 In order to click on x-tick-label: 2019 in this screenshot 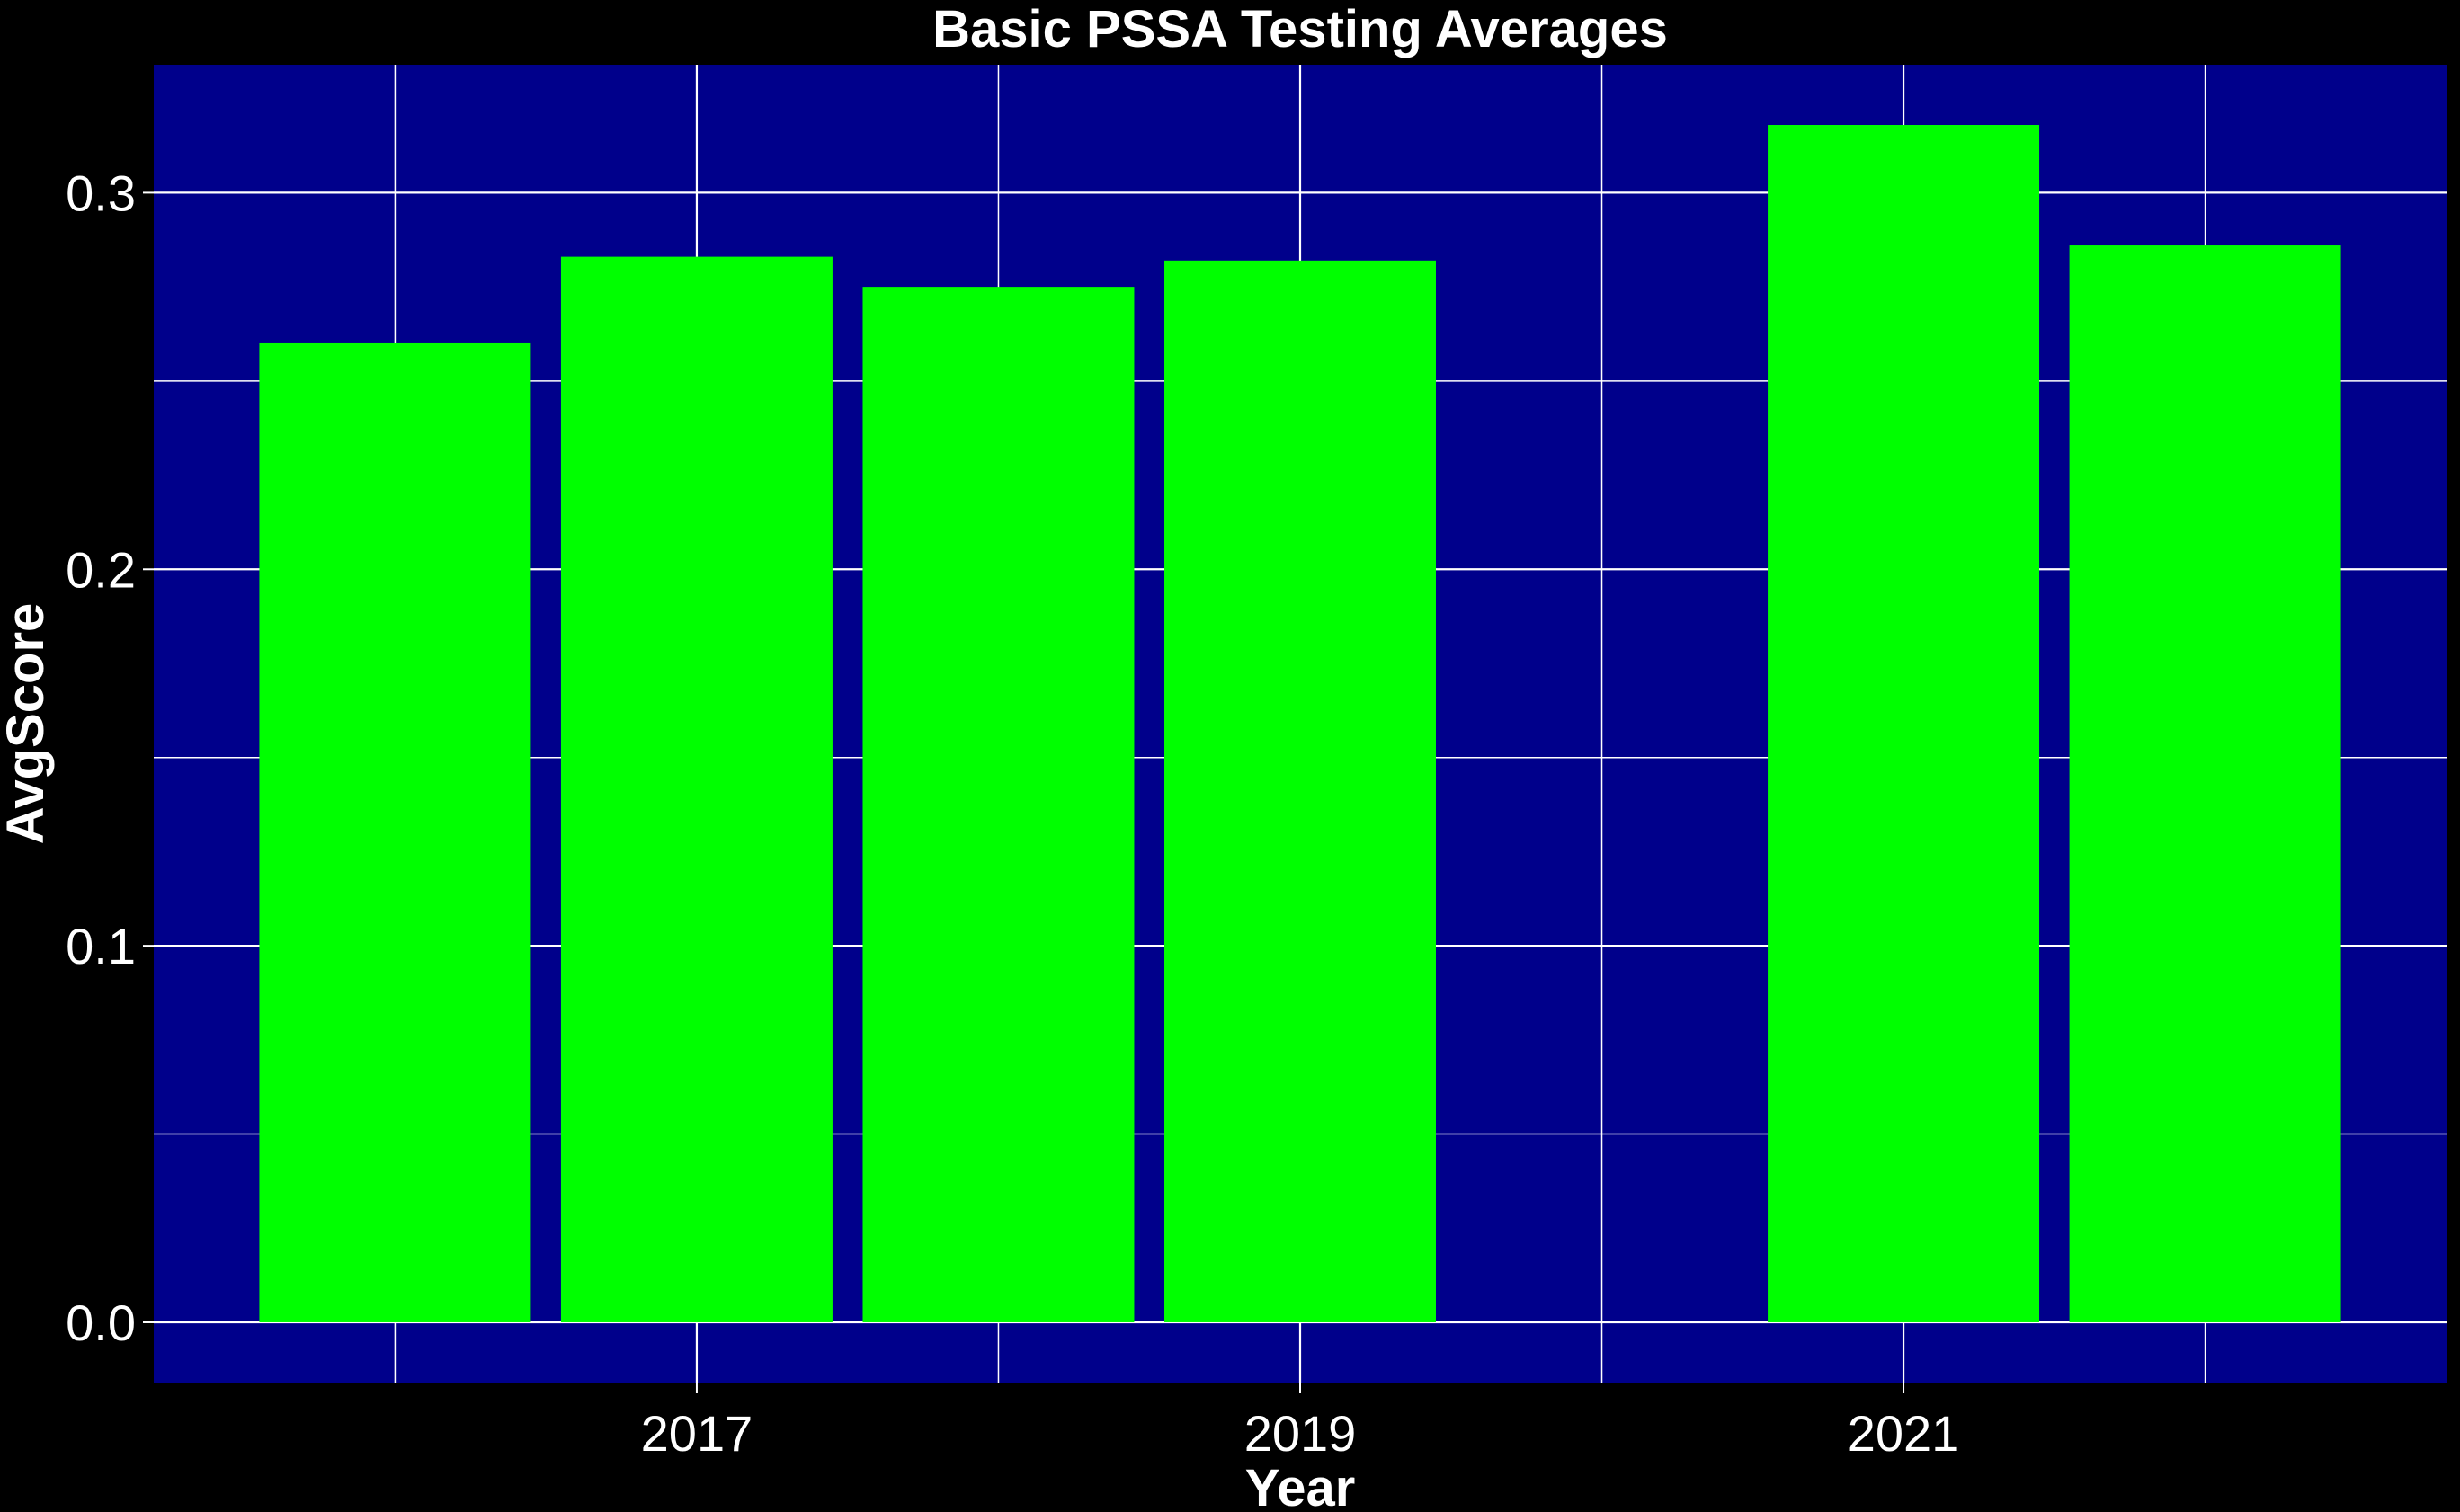, I will do `click(1300, 1433)`.